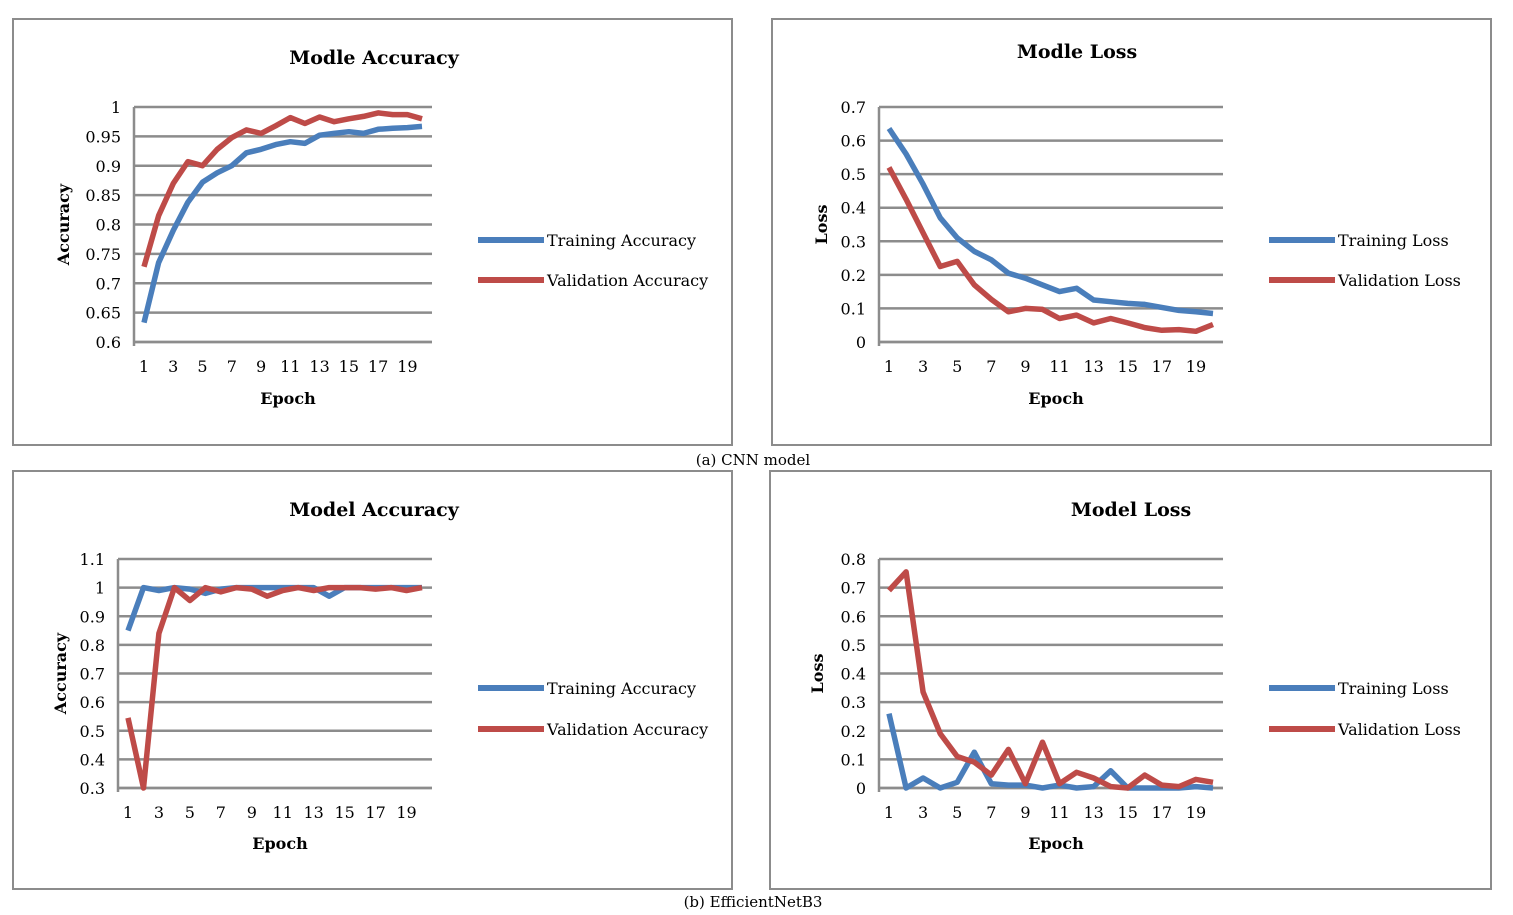 This screenshot has height=915, width=1513. I want to click on chart-title: Model Accuracy, so click(374, 510).